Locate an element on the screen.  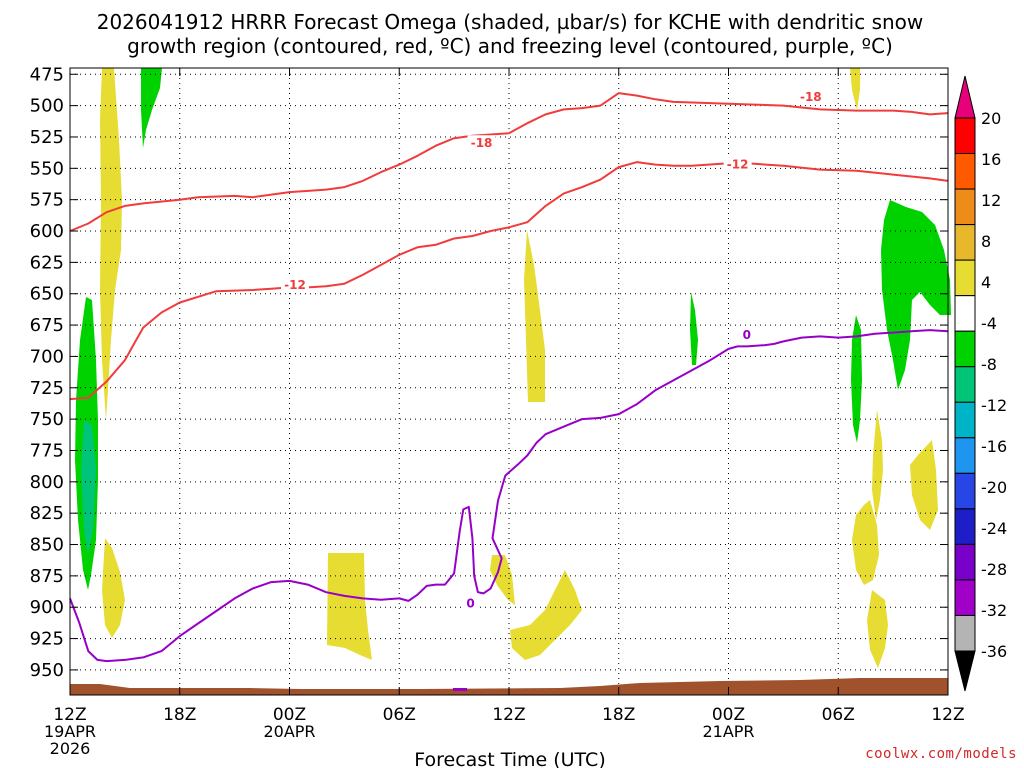
y-tick-label: 725 is located at coordinates (47, 388).